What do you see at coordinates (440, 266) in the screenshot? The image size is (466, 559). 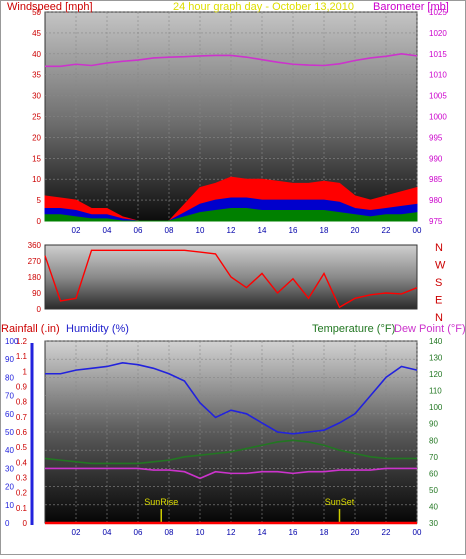 I see `panel2-direction-label: W` at bounding box center [440, 266].